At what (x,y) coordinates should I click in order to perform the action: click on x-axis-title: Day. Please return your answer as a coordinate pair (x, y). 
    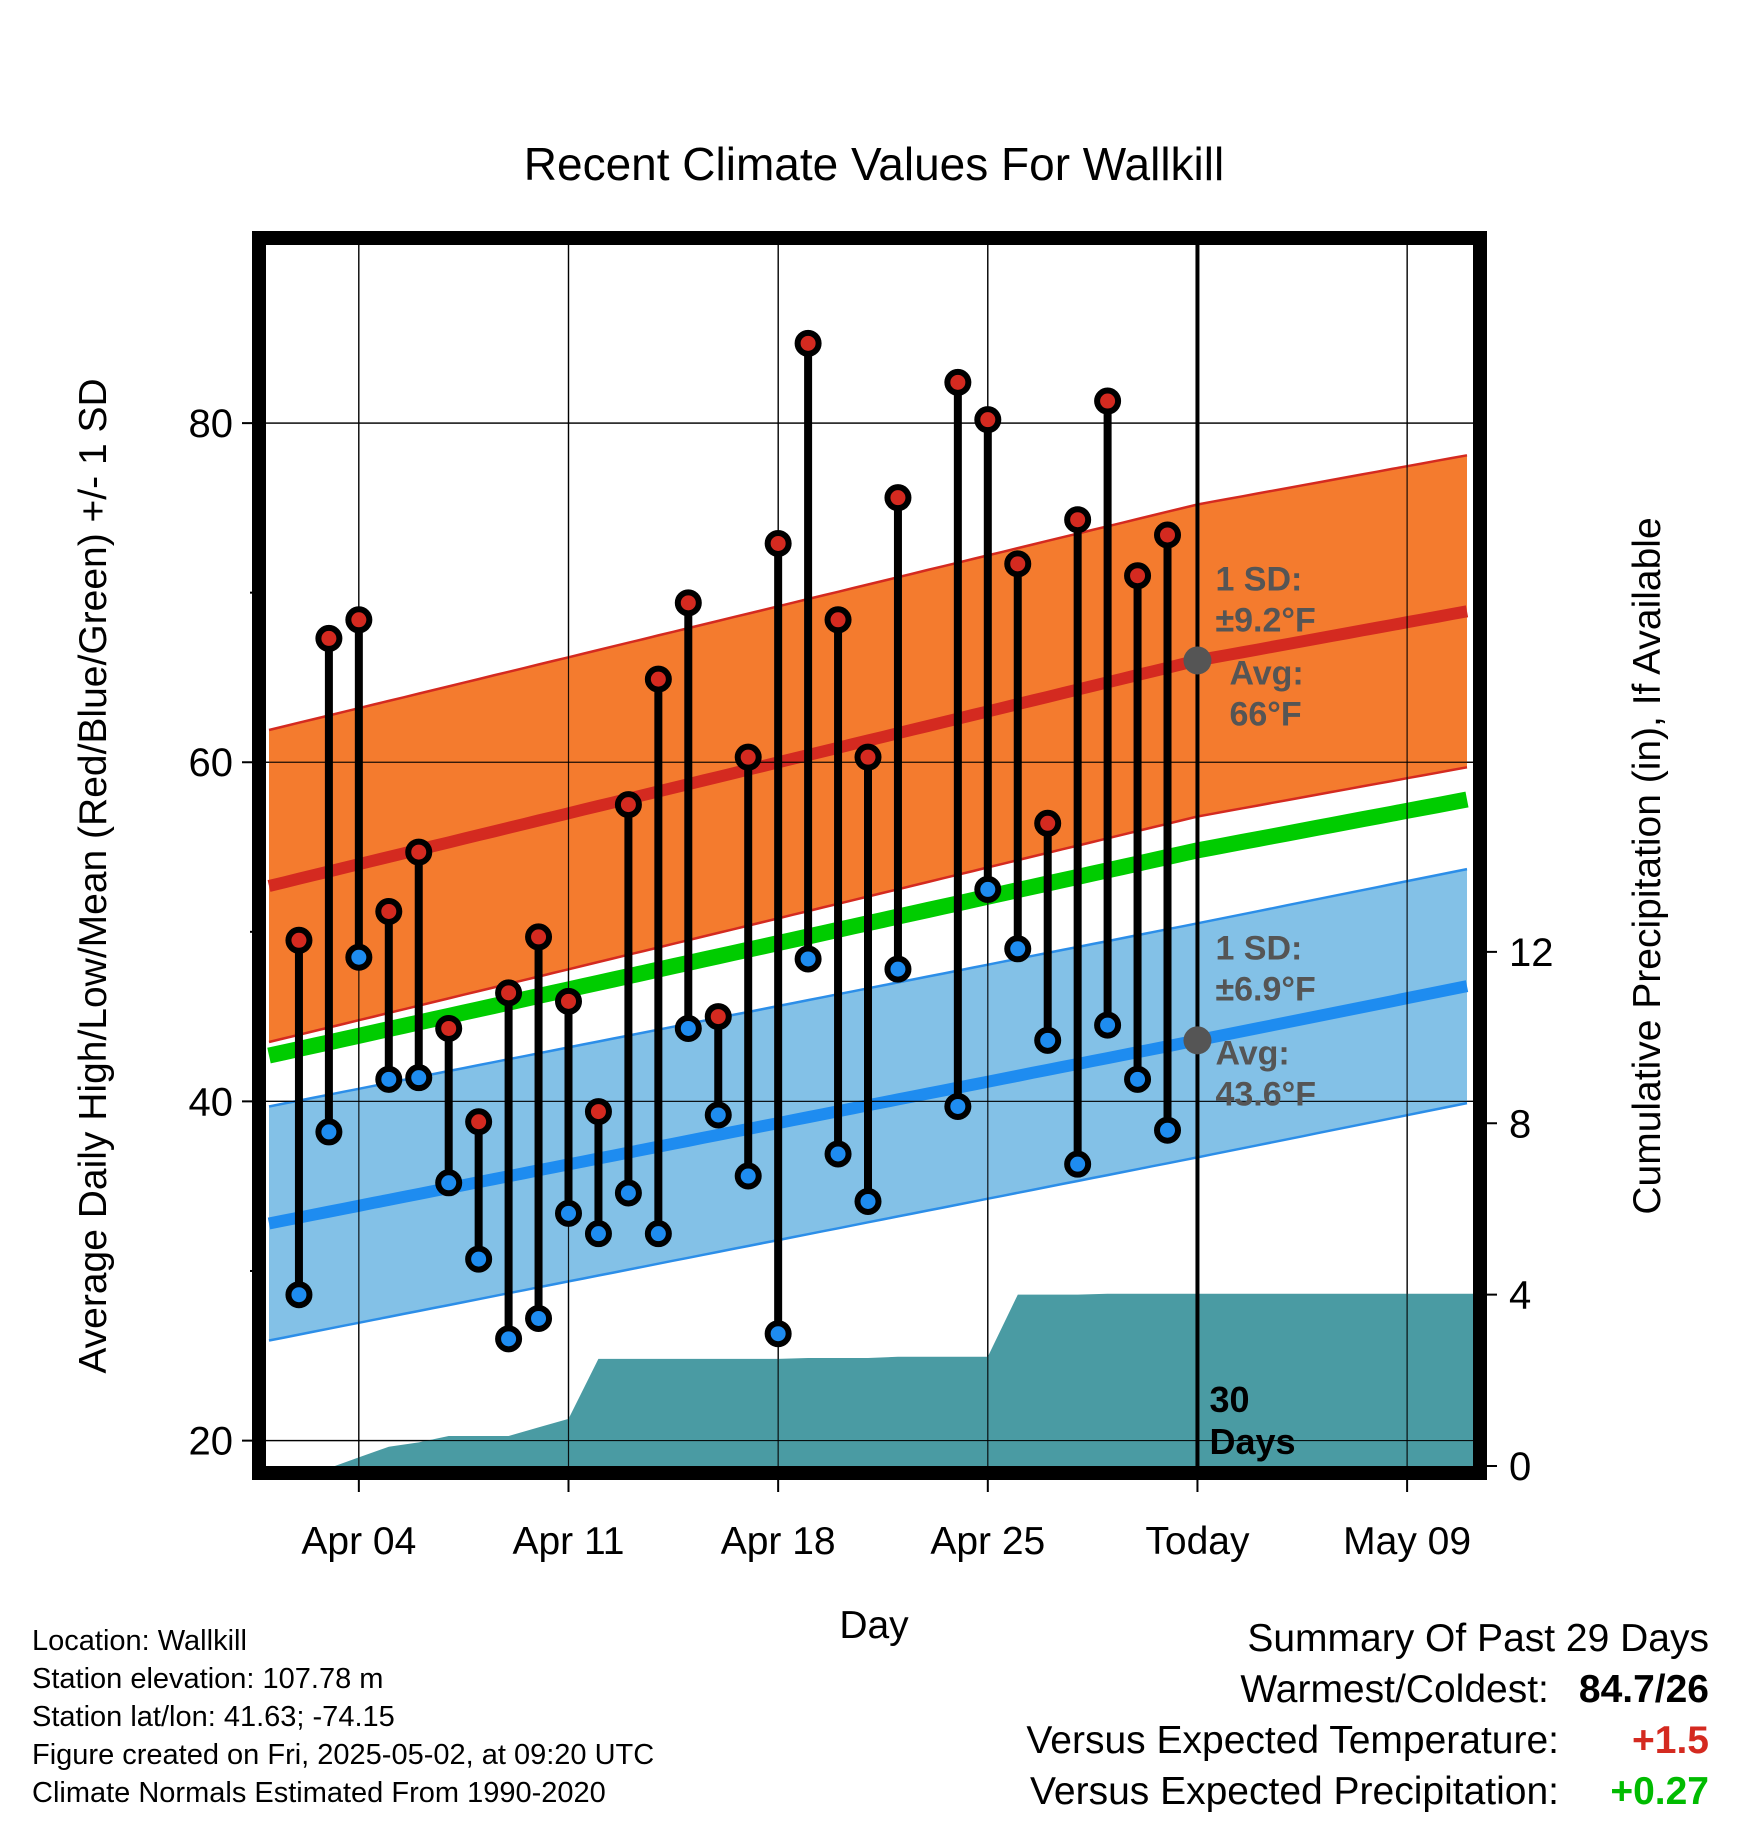
    Looking at the image, I should click on (874, 1625).